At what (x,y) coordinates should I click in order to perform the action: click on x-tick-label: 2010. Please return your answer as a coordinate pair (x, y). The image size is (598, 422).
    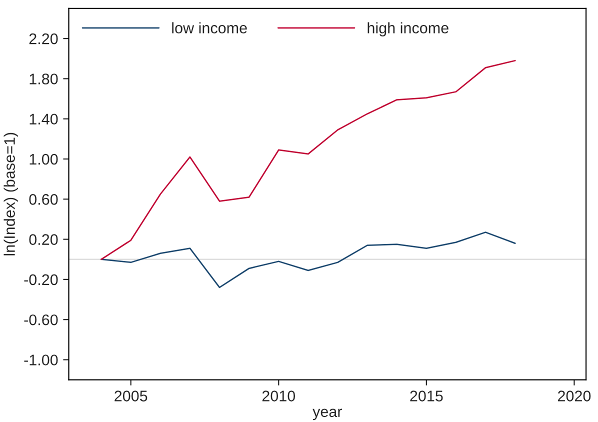
    Looking at the image, I should click on (279, 396).